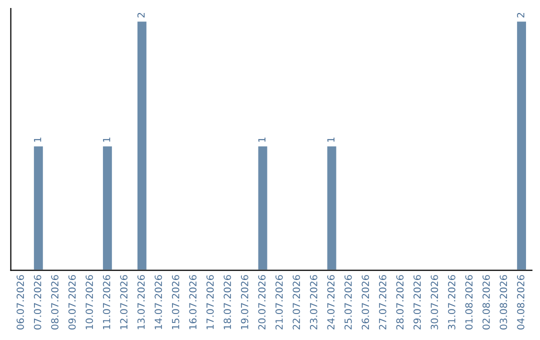 The width and height of the screenshot is (540, 340). What do you see at coordinates (20, 302) in the screenshot?
I see `x-tick-label: 06.07.2026` at bounding box center [20, 302].